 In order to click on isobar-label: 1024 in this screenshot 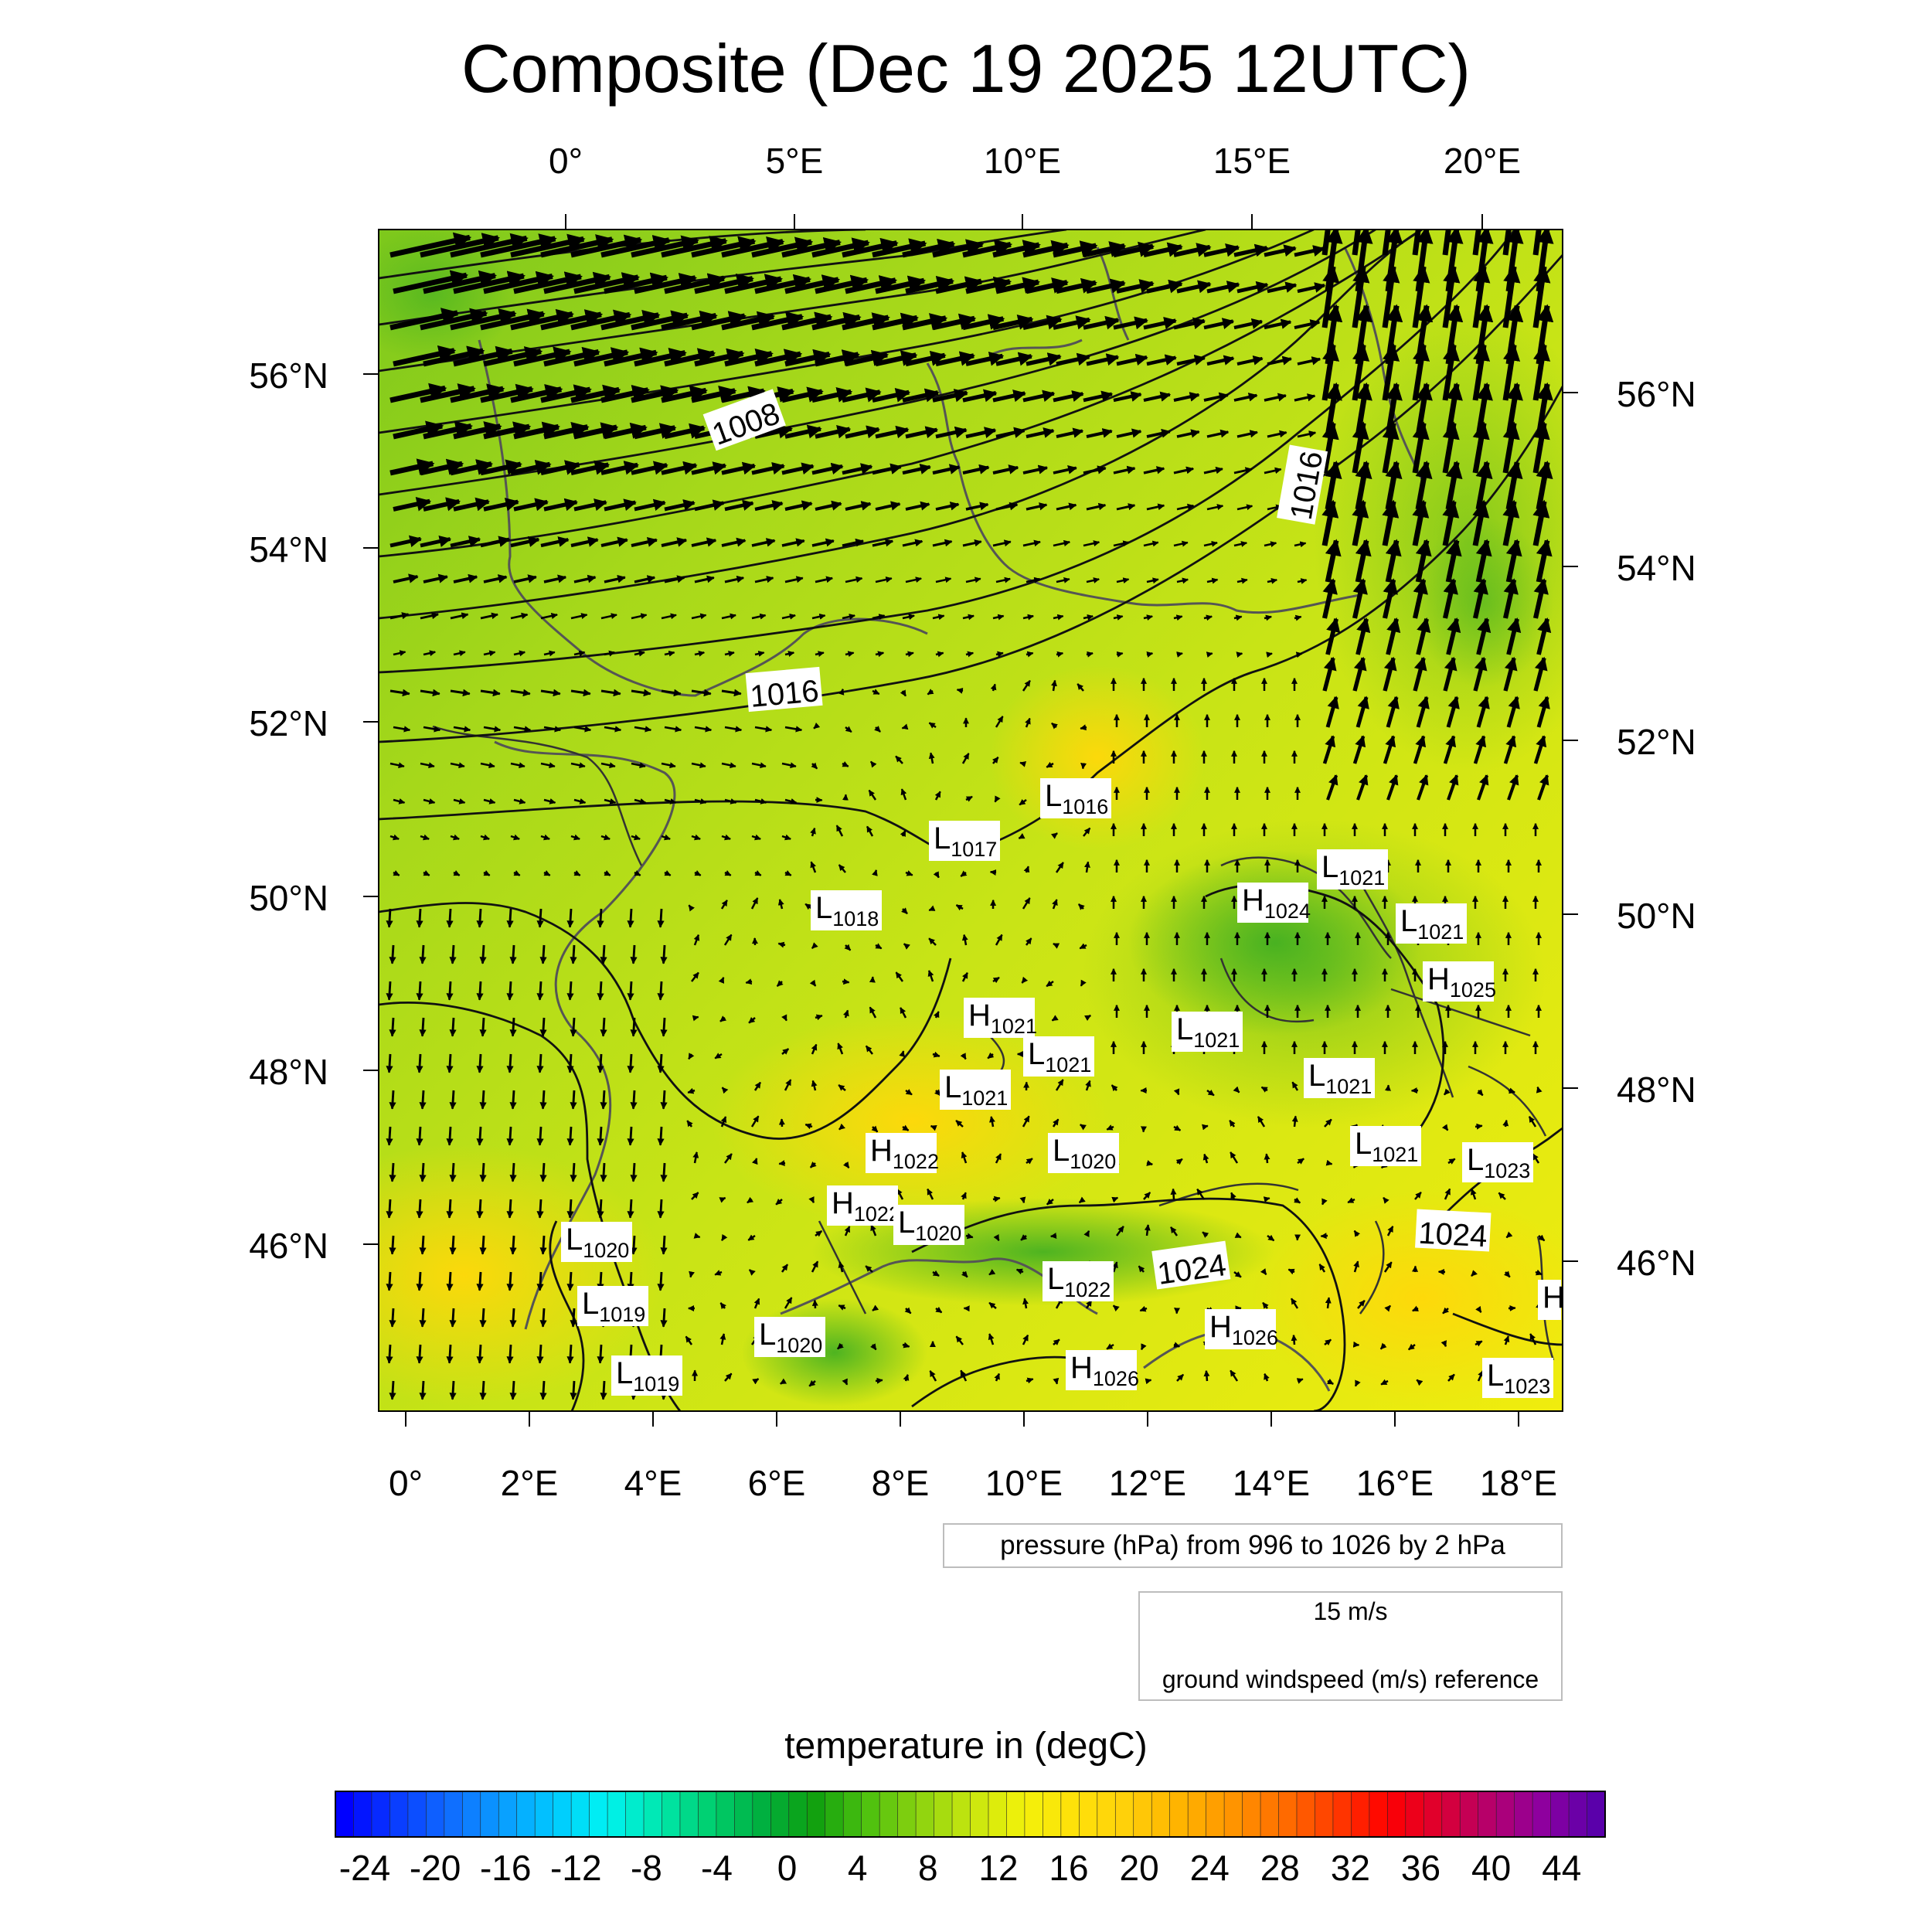, I will do `click(1453, 1235)`.